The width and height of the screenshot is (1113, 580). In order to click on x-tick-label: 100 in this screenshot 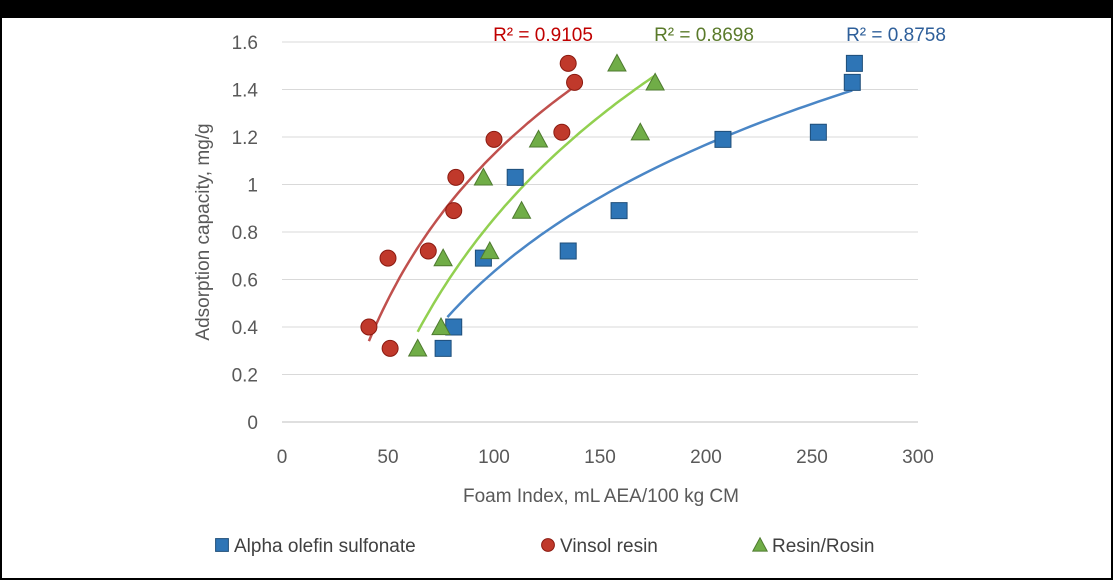, I will do `click(494, 457)`.